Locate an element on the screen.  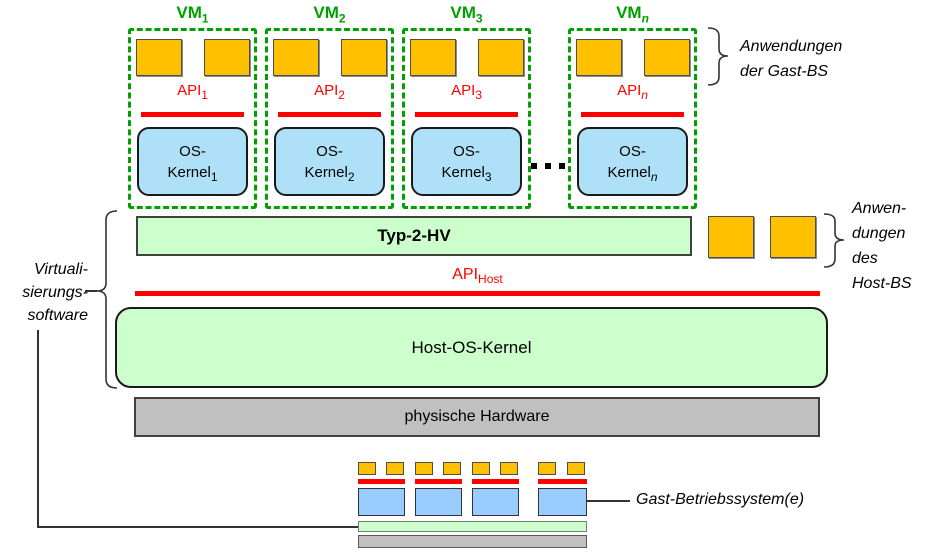
api1-text: API is located at coordinates (189, 90).